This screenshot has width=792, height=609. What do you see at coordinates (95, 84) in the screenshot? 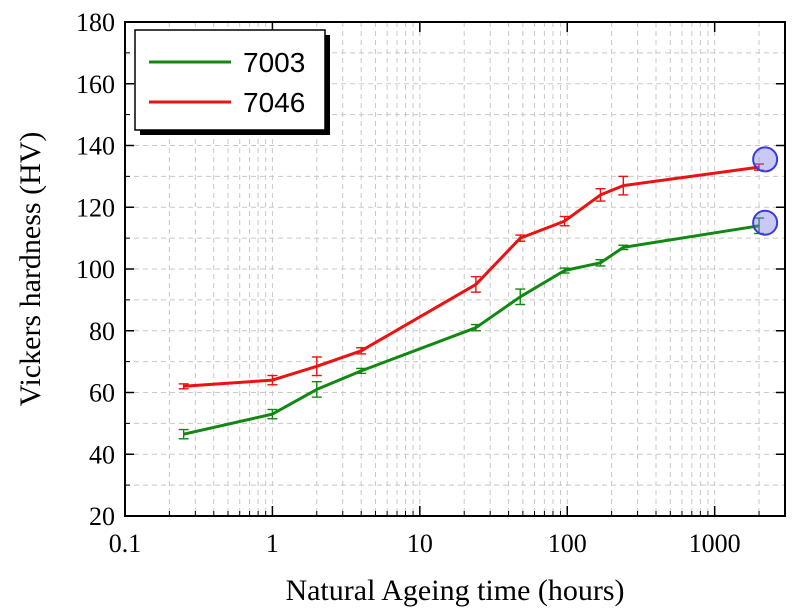
I see `y-tick-label: 160` at bounding box center [95, 84].